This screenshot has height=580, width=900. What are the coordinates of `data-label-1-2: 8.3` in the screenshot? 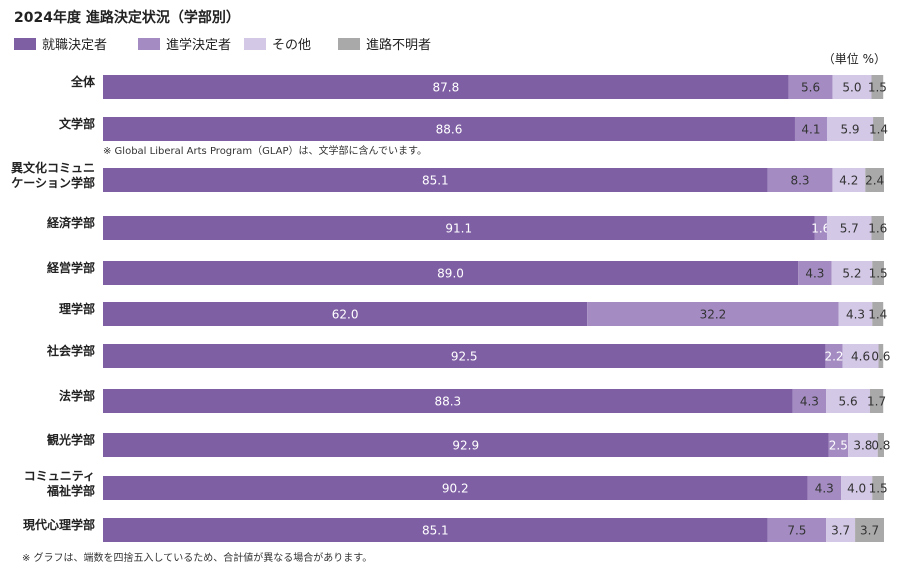 It's located at (799, 181).